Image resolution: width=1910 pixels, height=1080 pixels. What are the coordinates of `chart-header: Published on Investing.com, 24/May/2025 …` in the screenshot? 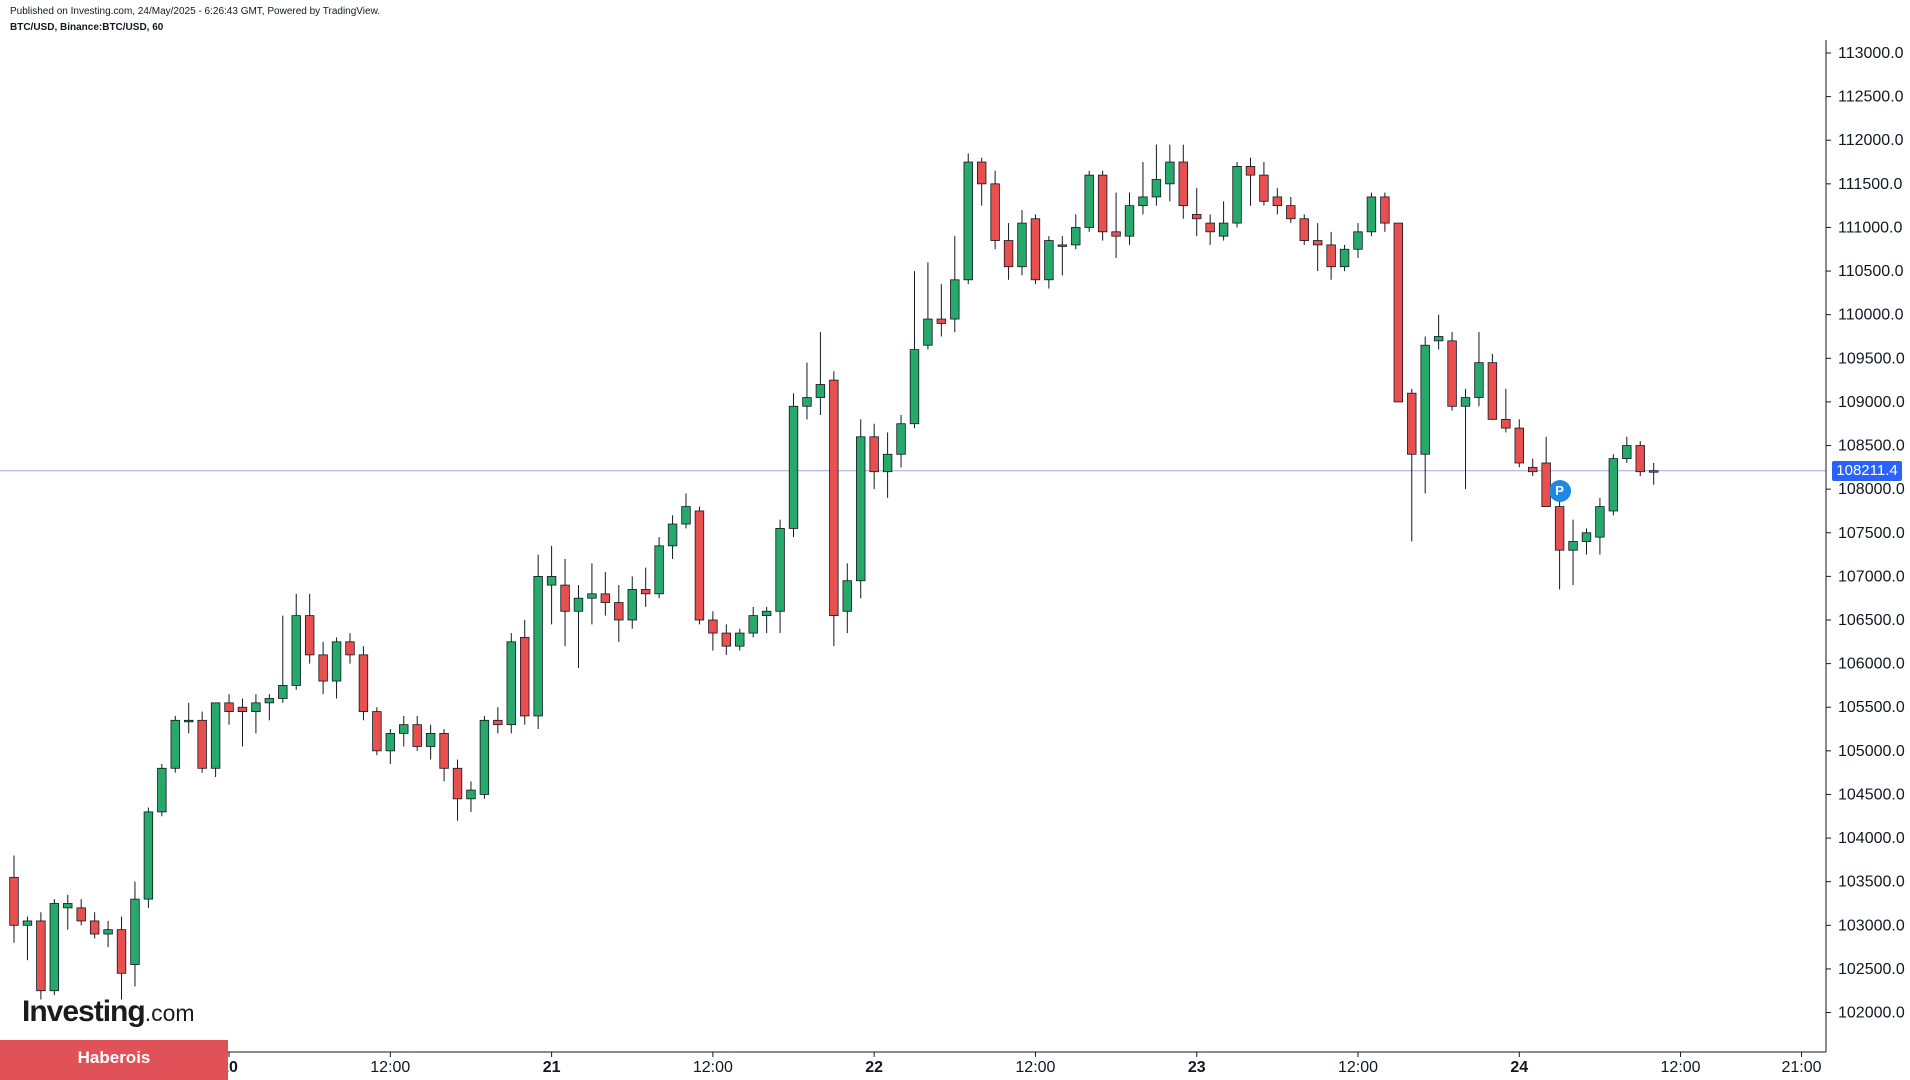 It's located at (195, 20).